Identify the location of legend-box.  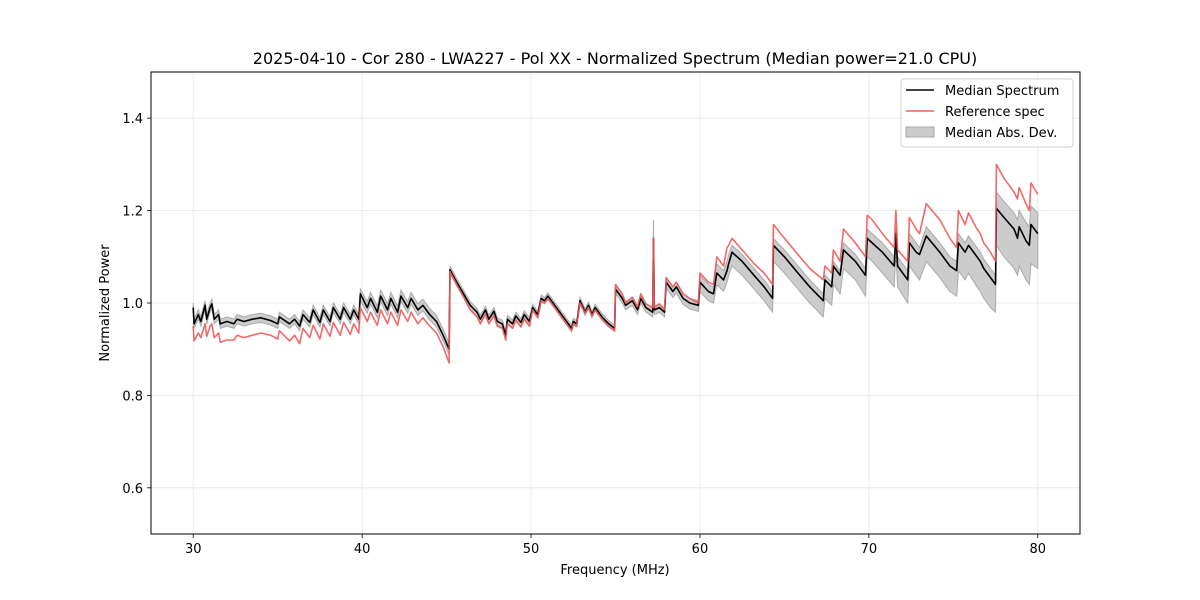
(987, 113).